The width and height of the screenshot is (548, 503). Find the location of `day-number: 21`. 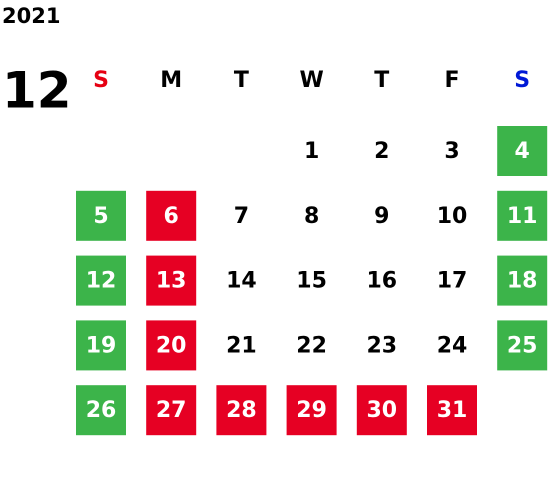

day-number: 21 is located at coordinates (241, 345).